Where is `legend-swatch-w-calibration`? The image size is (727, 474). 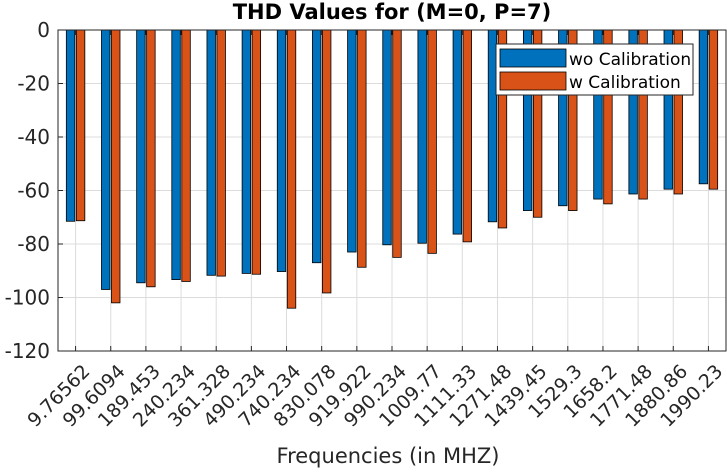 legend-swatch-w-calibration is located at coordinates (533, 81).